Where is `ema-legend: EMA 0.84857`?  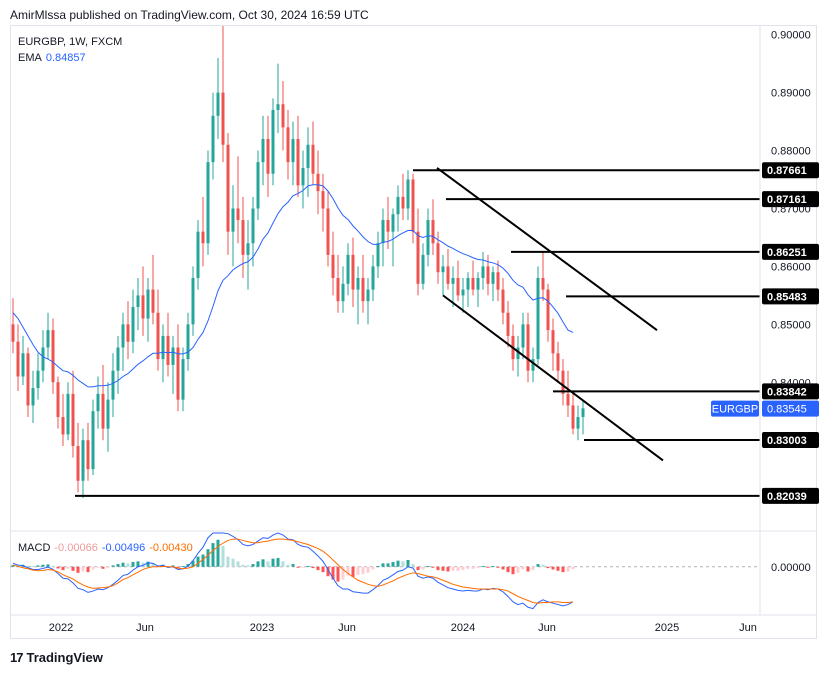
ema-legend: EMA 0.84857 is located at coordinates (52, 58).